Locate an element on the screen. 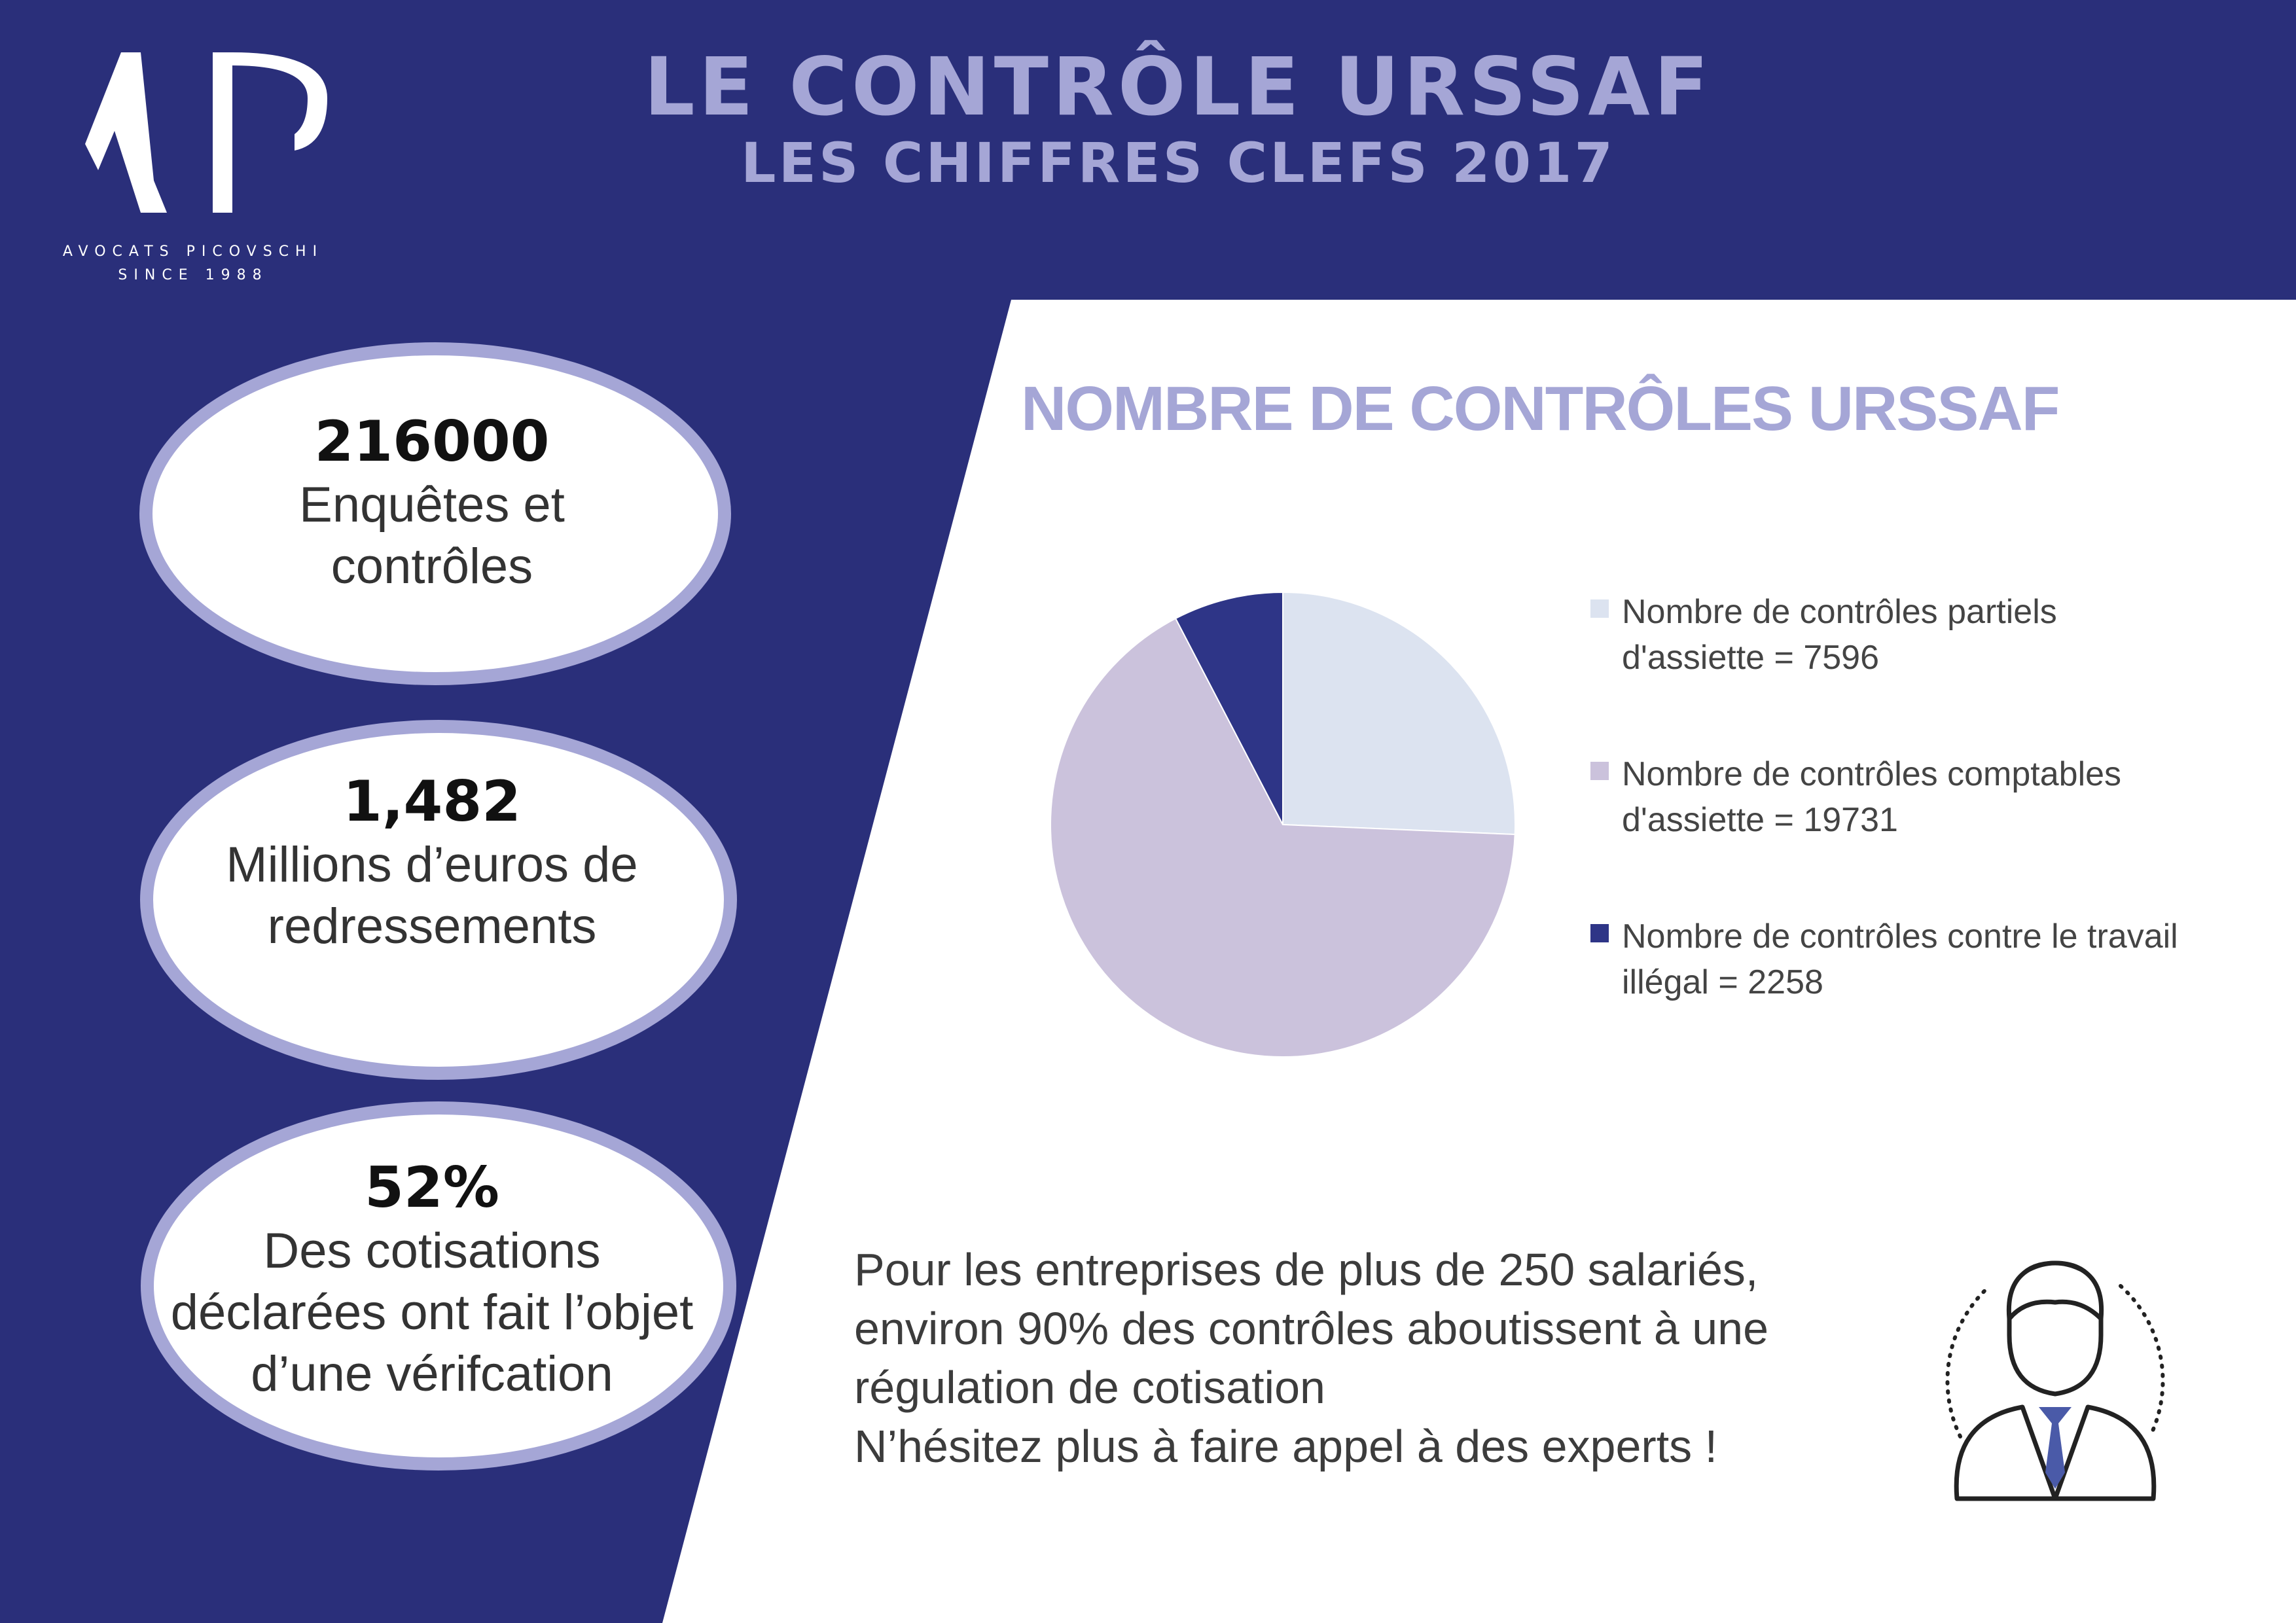  brand-since: SINCE 1988 is located at coordinates (193, 275).